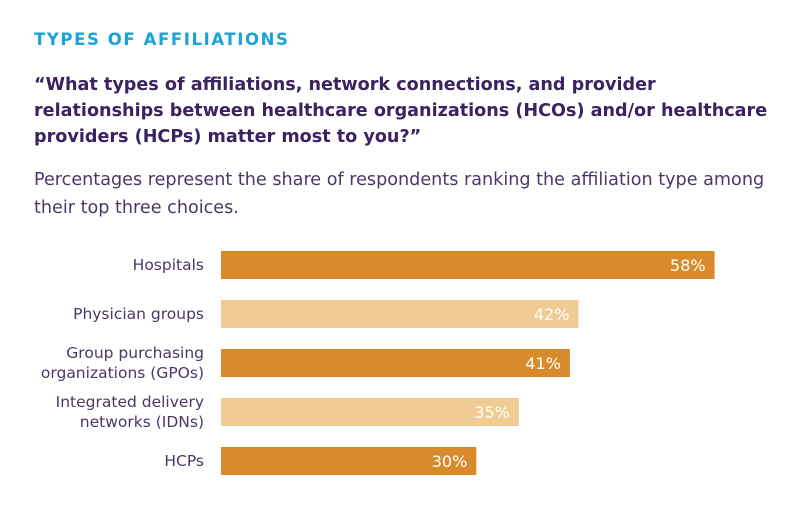 The image size is (800, 508). Describe the element at coordinates (162, 39) in the screenshot. I see `section-kicker: TYPES OF AFFILIATIONS` at that location.